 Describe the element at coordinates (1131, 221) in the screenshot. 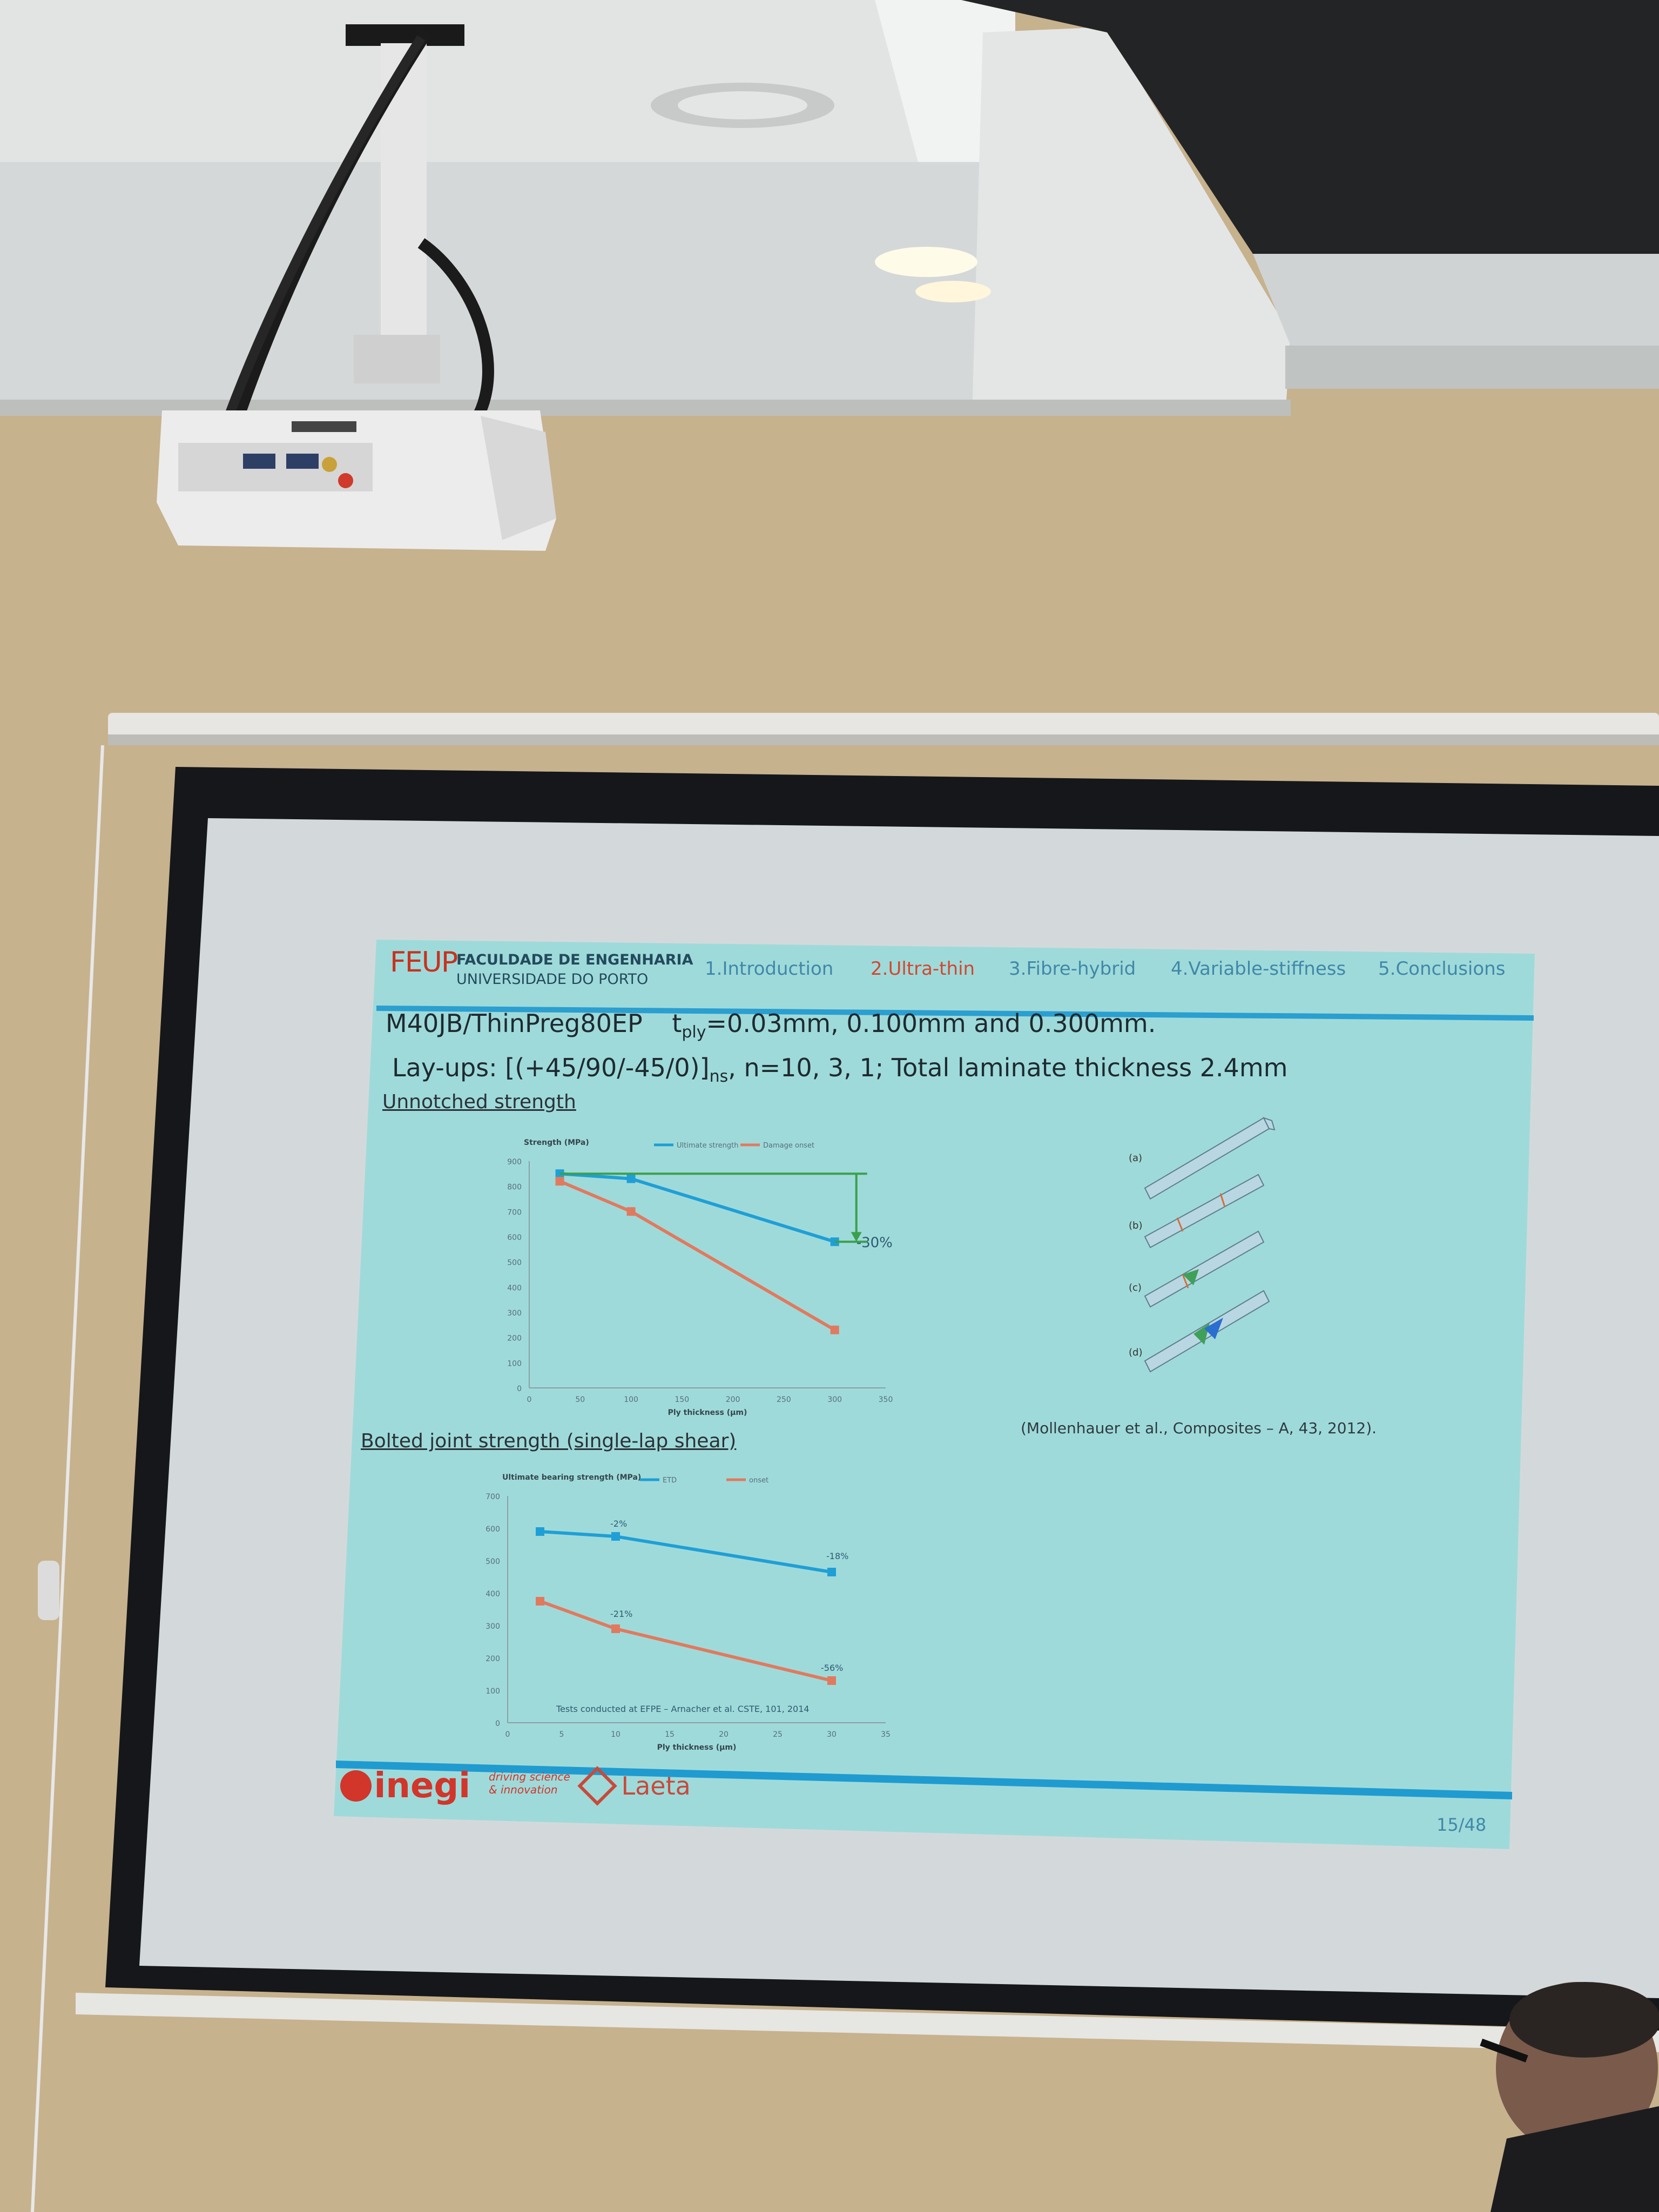

I see `ceiling-step` at that location.